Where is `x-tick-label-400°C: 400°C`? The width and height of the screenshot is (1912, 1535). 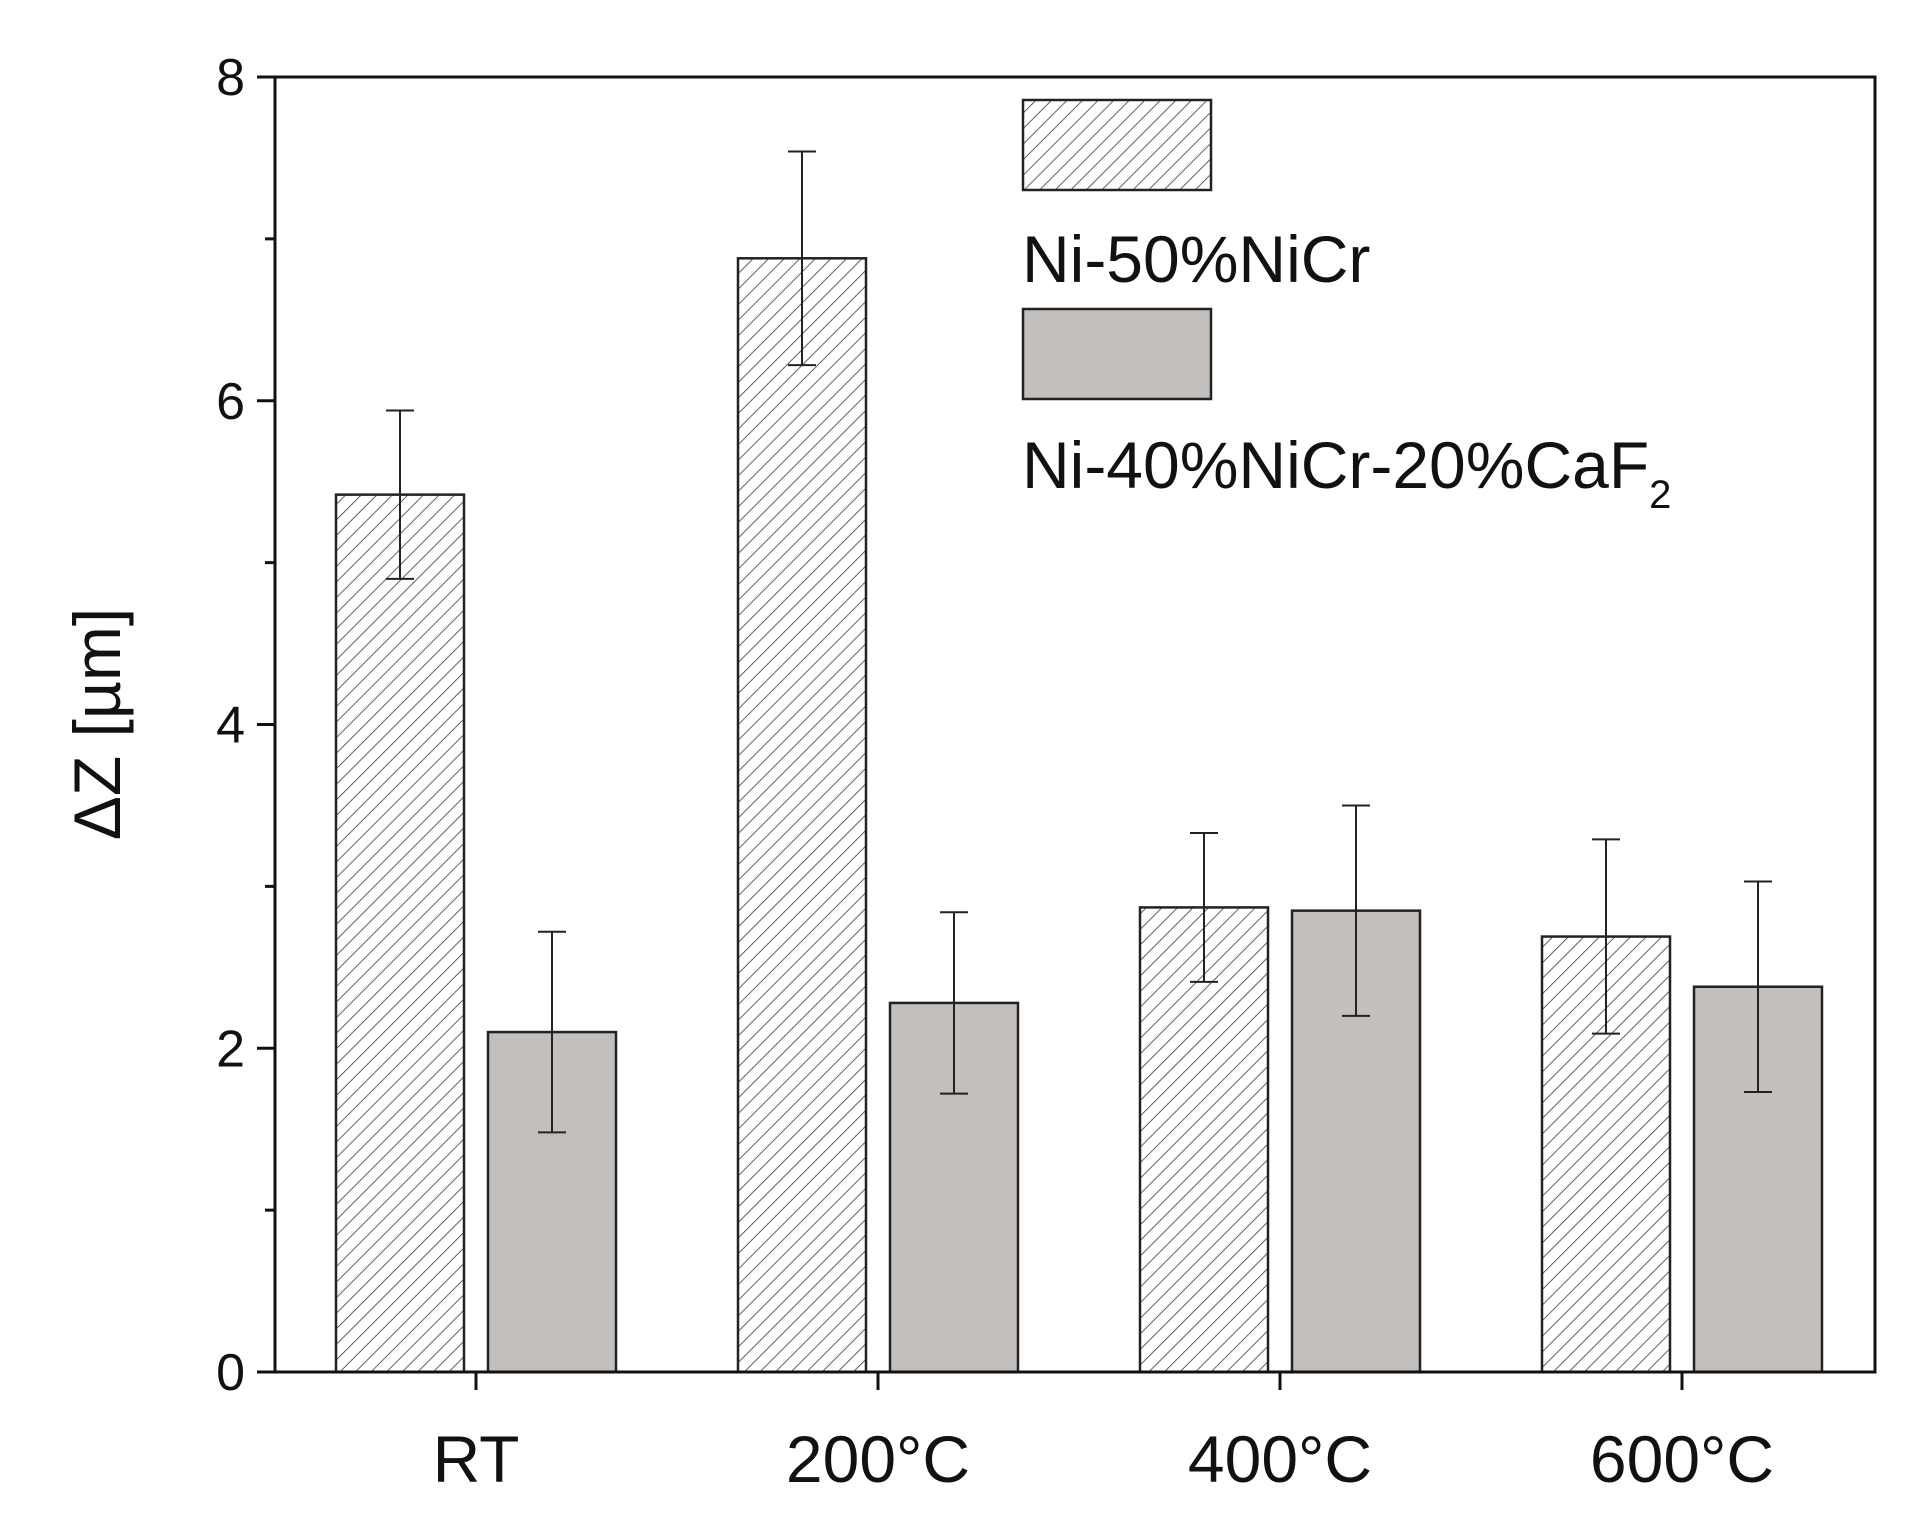 x-tick-label-400°C: 400°C is located at coordinates (1280, 1459).